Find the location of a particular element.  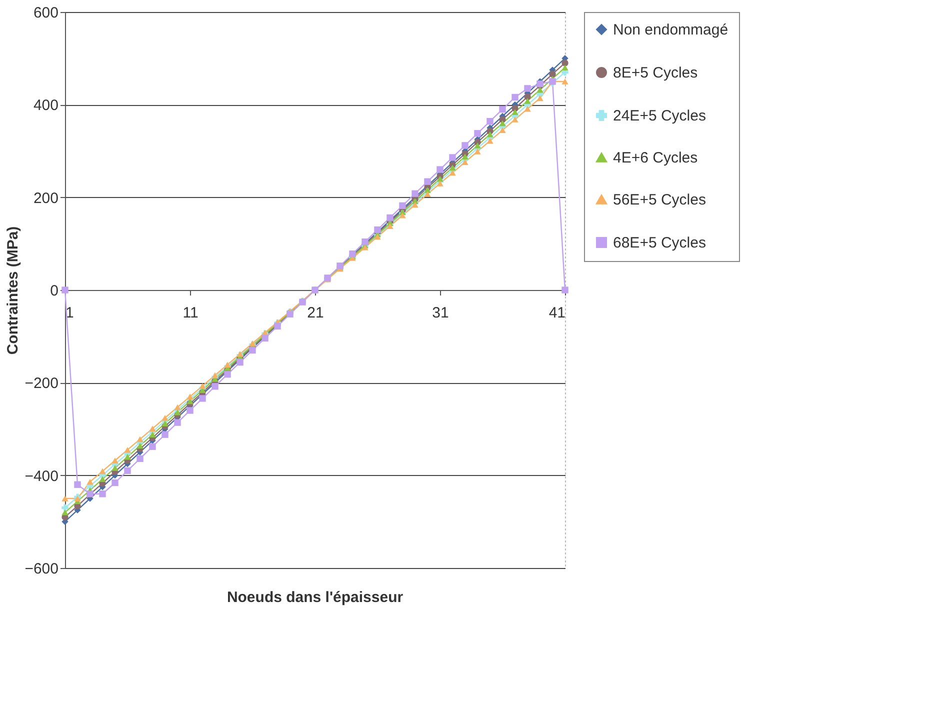

y-tick-label: −200 is located at coordinates (41, 383).